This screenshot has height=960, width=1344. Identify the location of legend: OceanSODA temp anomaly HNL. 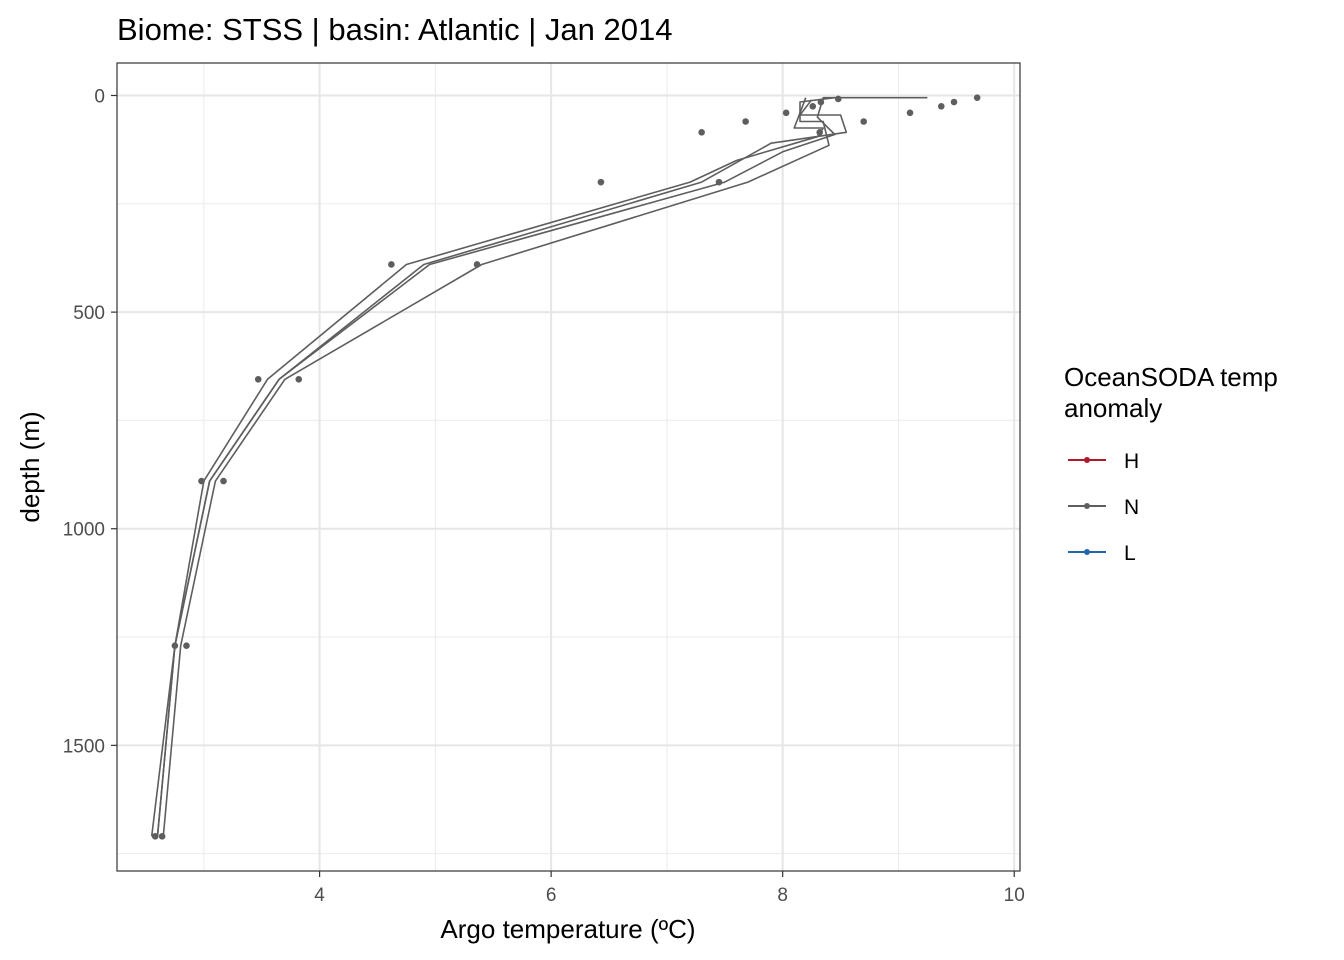
(1171, 463).